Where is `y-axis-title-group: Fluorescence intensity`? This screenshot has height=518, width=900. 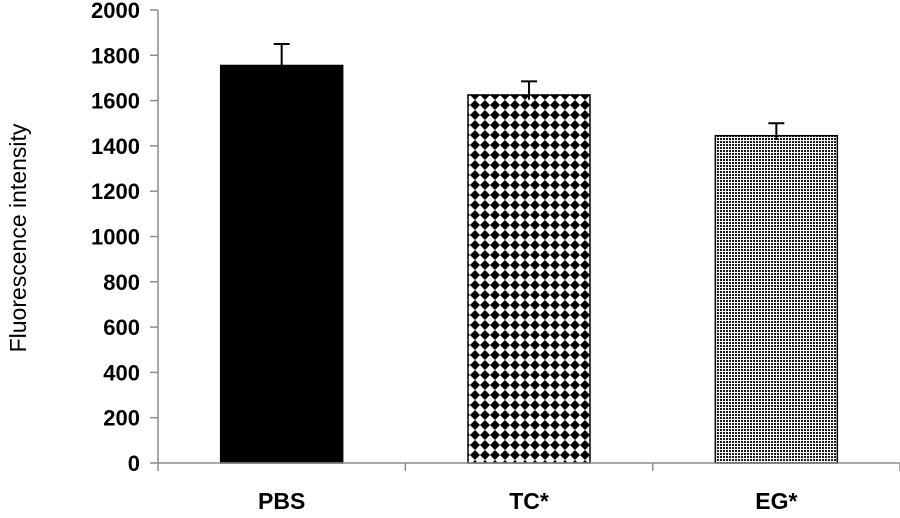
y-axis-title-group: Fluorescence intensity is located at coordinates (18, 237).